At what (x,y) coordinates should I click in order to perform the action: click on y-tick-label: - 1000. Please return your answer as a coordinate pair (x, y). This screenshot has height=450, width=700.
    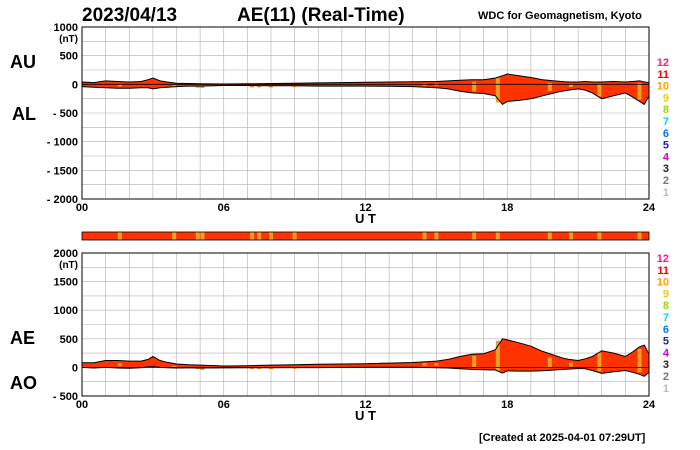
    Looking at the image, I should click on (62, 143).